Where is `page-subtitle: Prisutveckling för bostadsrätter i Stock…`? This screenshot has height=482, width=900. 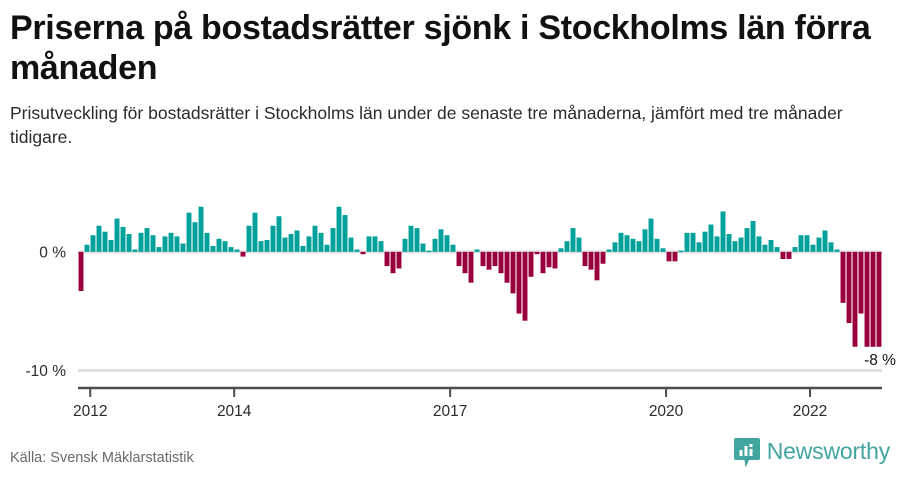
page-subtitle: Prisutveckling för bostadsrätter i Stock… is located at coordinates (426, 125).